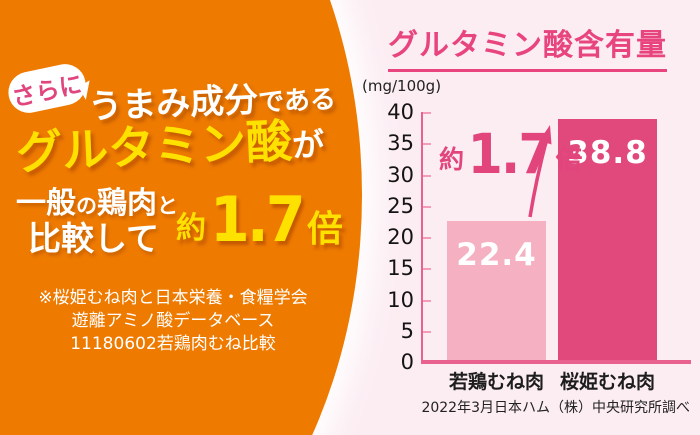  I want to click on y-tick-label: 25, so click(400, 205).